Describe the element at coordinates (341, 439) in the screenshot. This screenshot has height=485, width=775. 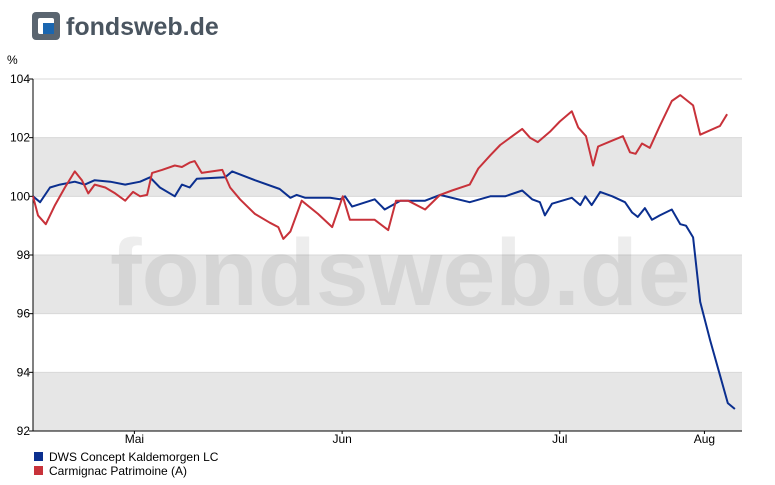
I see `x-tick-label: Jun` at that location.